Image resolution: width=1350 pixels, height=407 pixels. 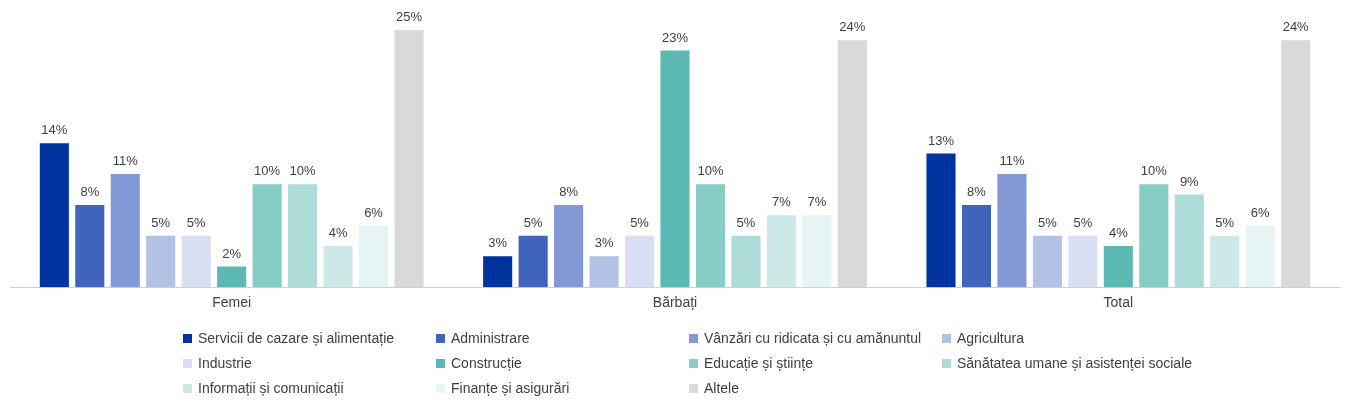 I want to click on legend-label: Industrie, so click(x=225, y=363).